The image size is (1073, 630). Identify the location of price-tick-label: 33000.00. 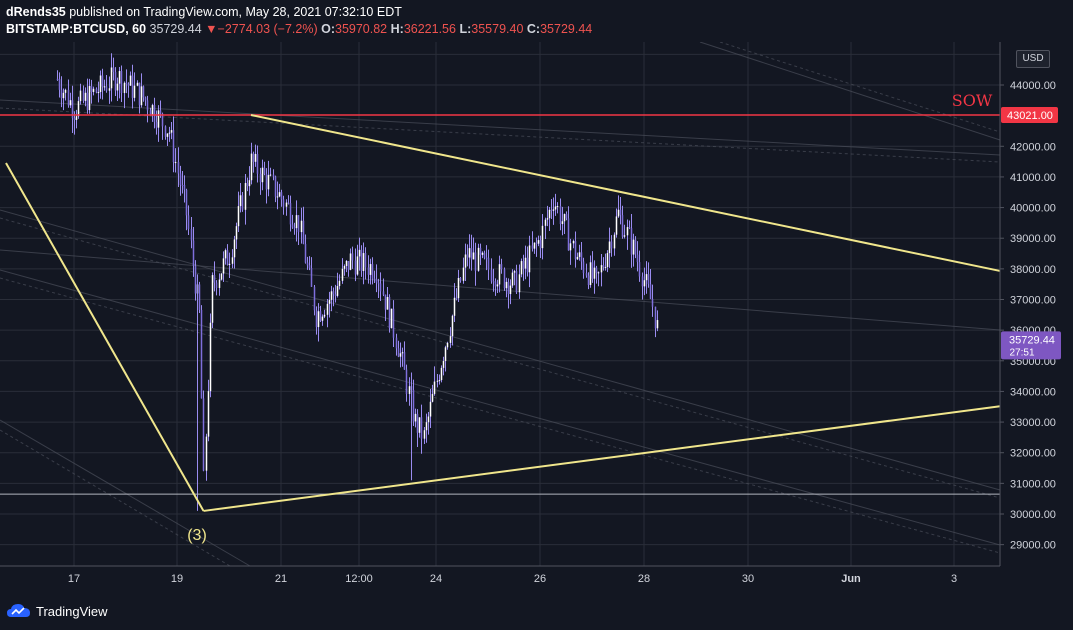
(1033, 423).